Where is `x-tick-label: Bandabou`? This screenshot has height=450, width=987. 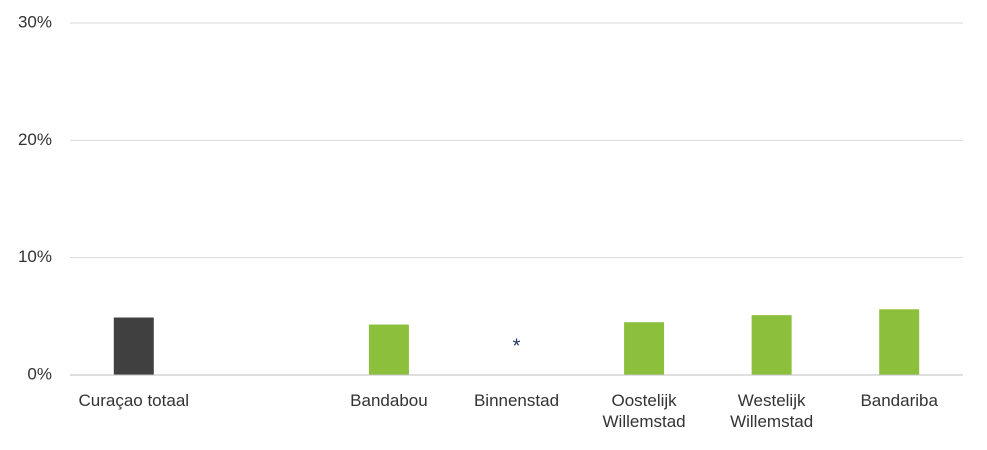
x-tick-label: Bandabou is located at coordinates (389, 400).